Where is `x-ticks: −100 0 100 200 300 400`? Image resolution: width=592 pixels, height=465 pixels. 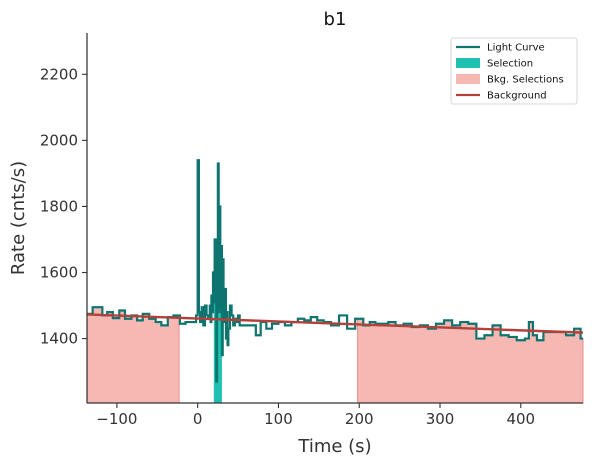 x-ticks: −100 0 100 200 300 400 is located at coordinates (315, 415).